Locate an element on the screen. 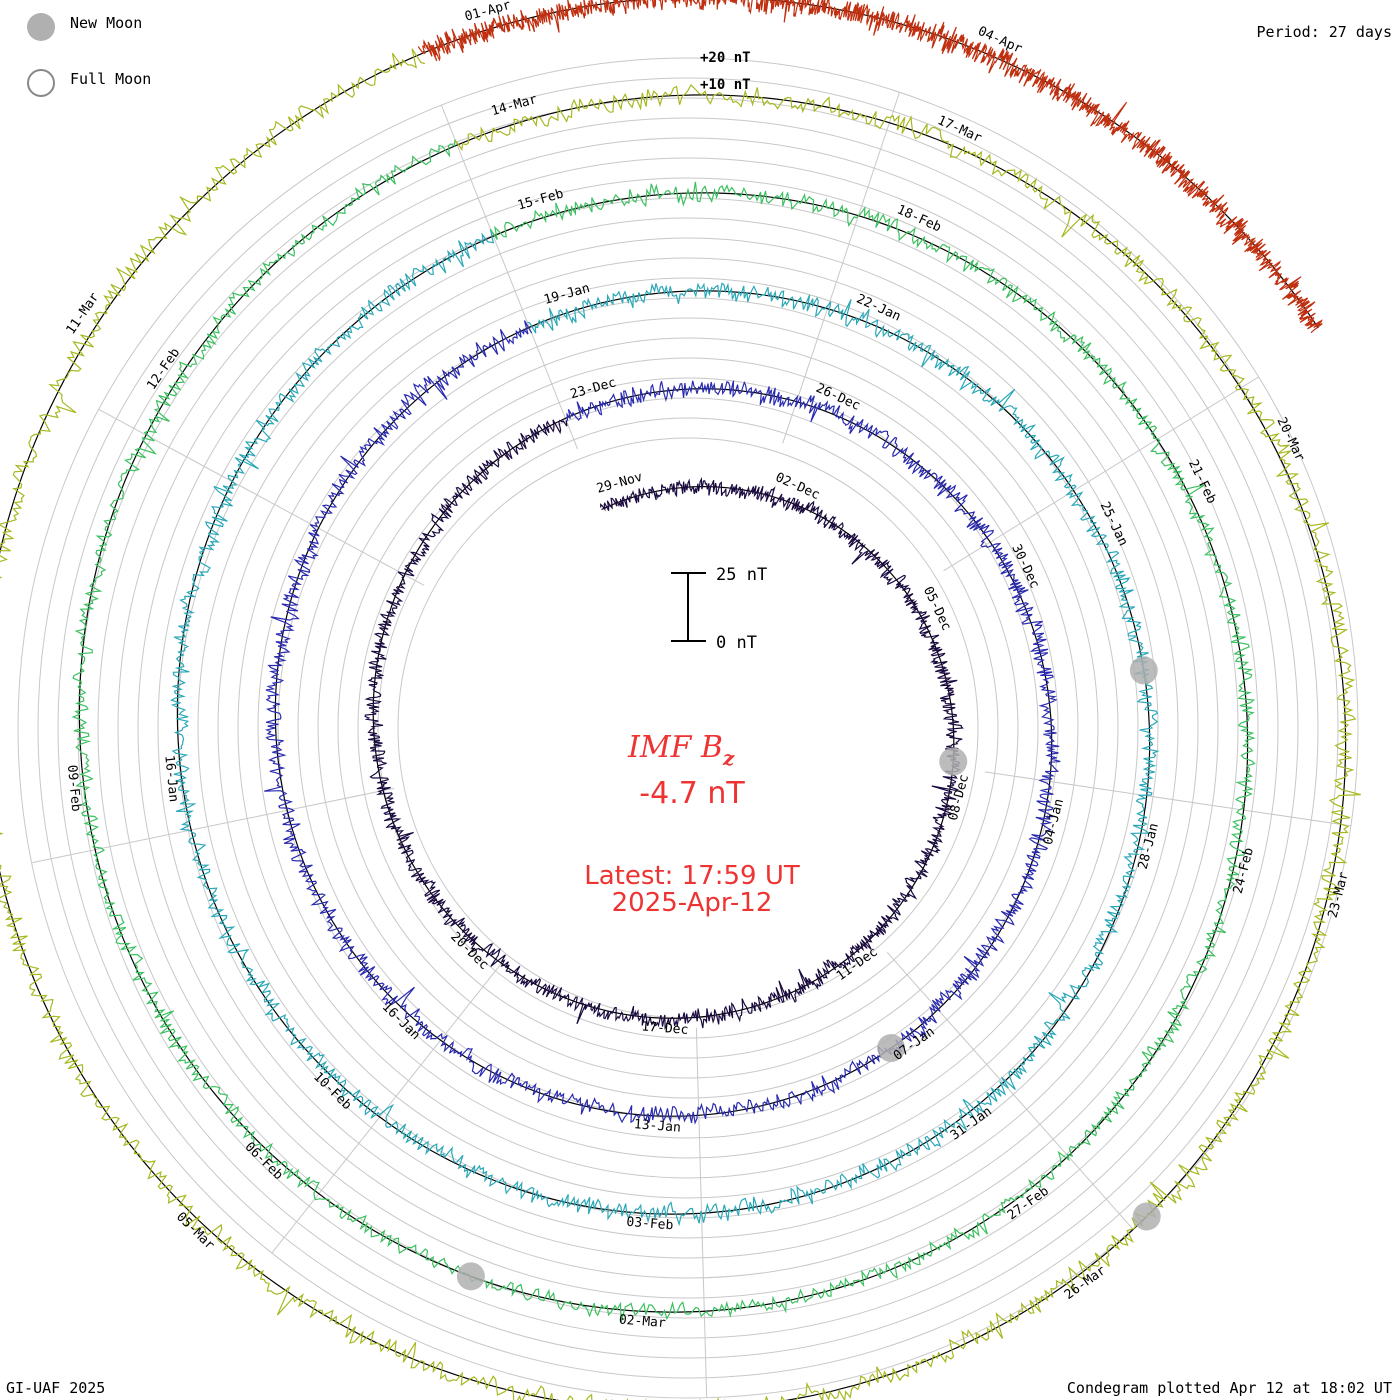 The width and height of the screenshot is (1400, 1400). scale-bar-top-label: 25 nT is located at coordinates (741, 575).